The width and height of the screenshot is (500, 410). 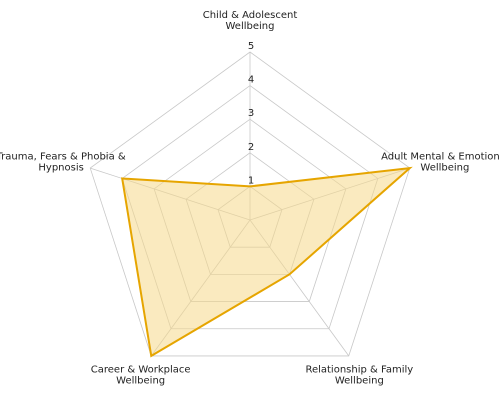 What do you see at coordinates (250, 21) in the screenshot?
I see `category-label-1: Child & Adolescent Wellbeing` at bounding box center [250, 21].